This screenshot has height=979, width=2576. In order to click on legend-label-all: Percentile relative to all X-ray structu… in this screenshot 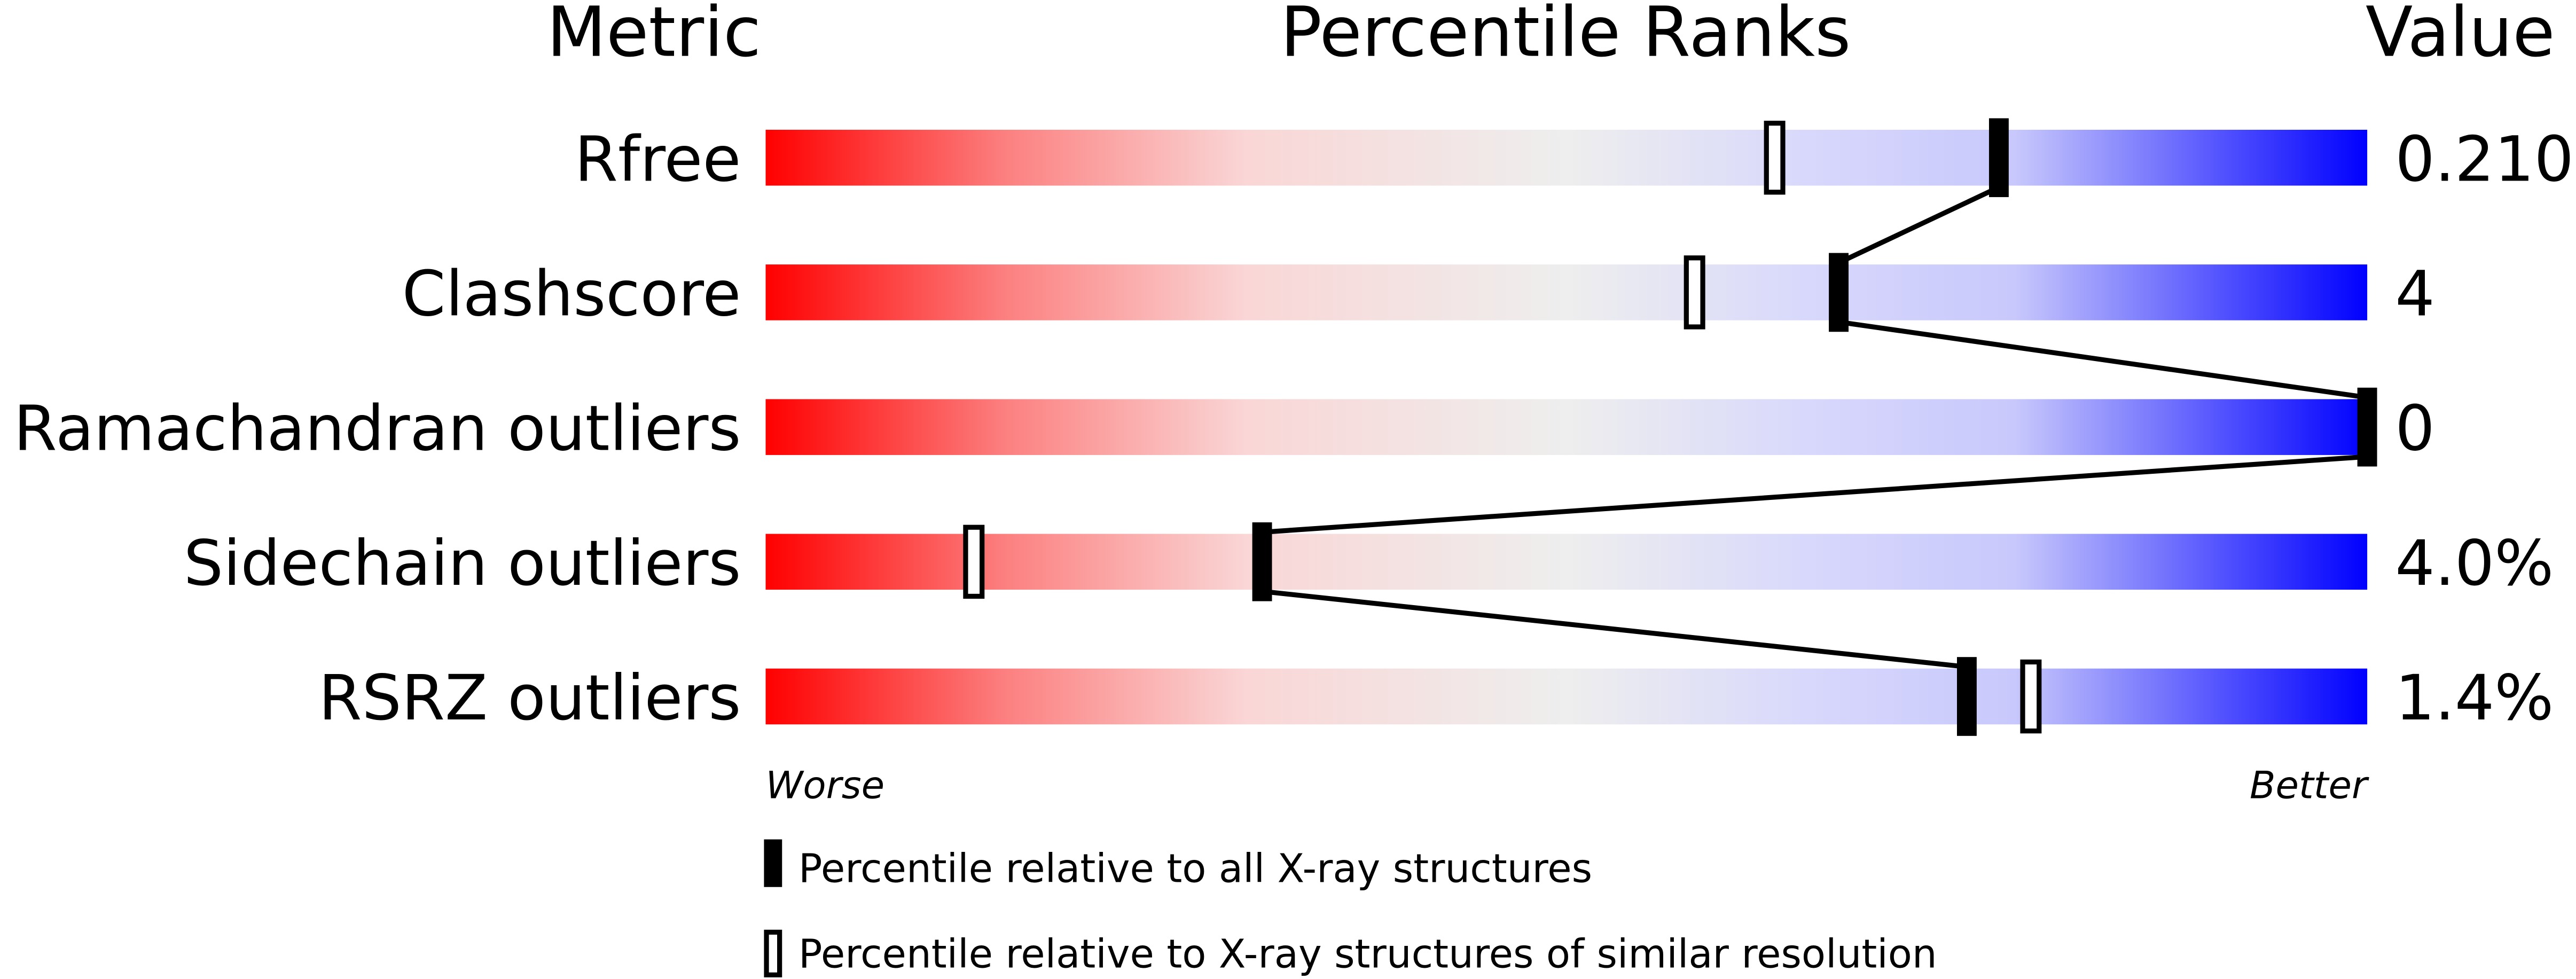, I will do `click(1195, 869)`.